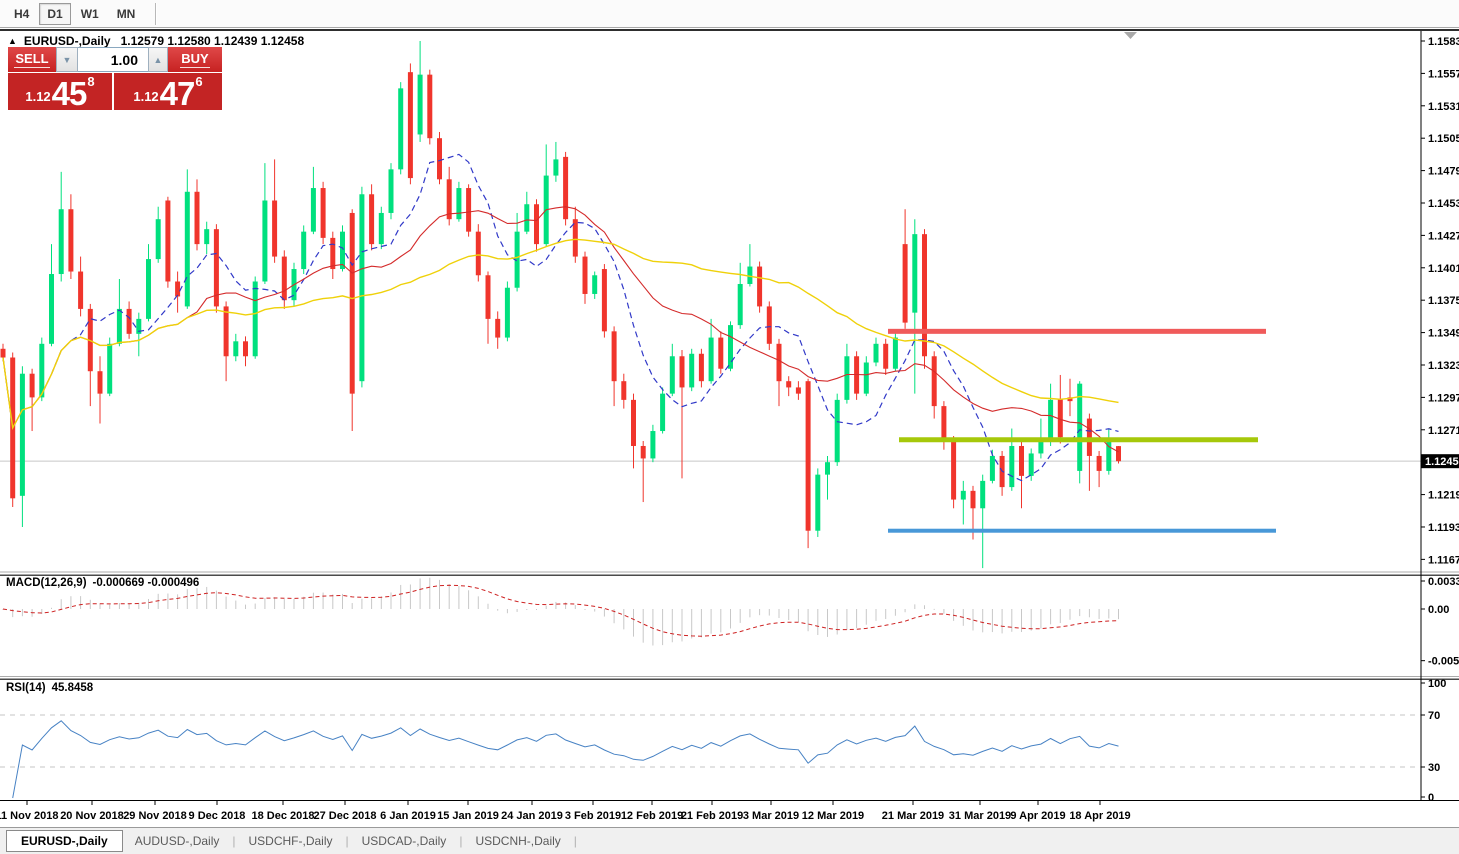  What do you see at coordinates (1082, 530) in the screenshot?
I see `hline-support-blue` at bounding box center [1082, 530].